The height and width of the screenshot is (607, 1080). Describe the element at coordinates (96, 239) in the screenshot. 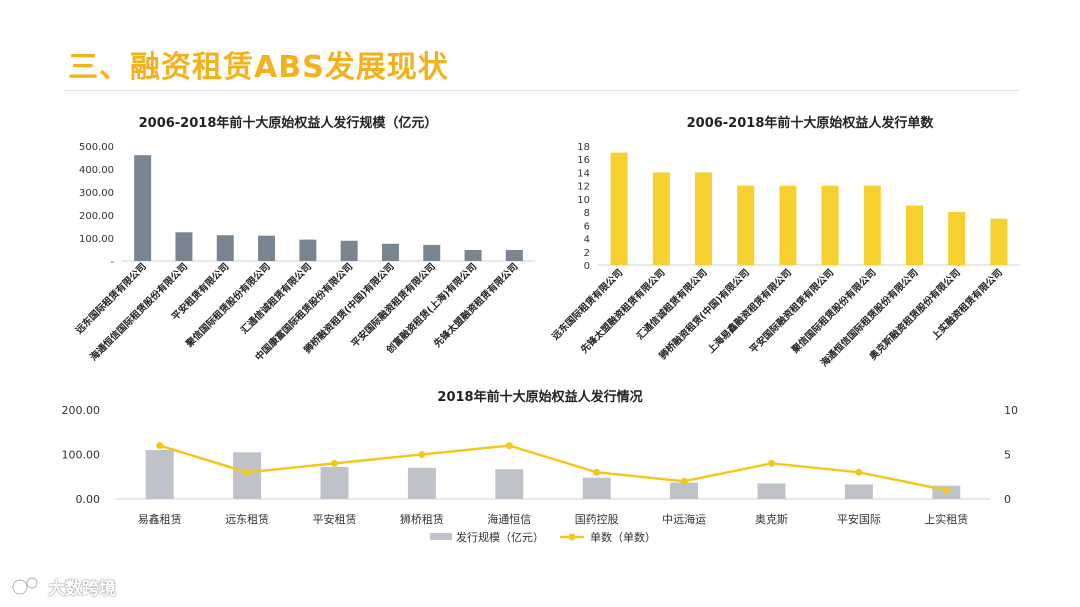

I see `chart1-y-tick: 100.00` at that location.